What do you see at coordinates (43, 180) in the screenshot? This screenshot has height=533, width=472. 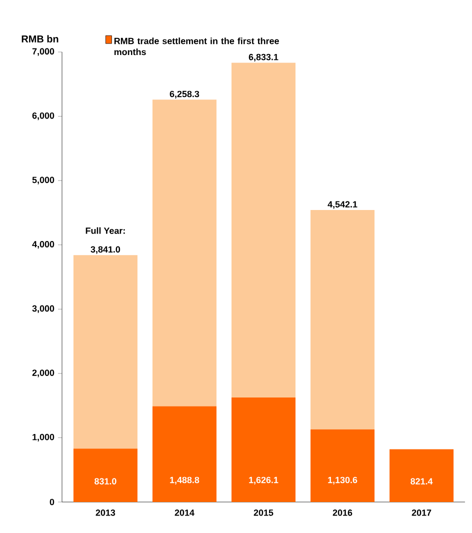 I see `y-tick-label: 5,000` at bounding box center [43, 180].